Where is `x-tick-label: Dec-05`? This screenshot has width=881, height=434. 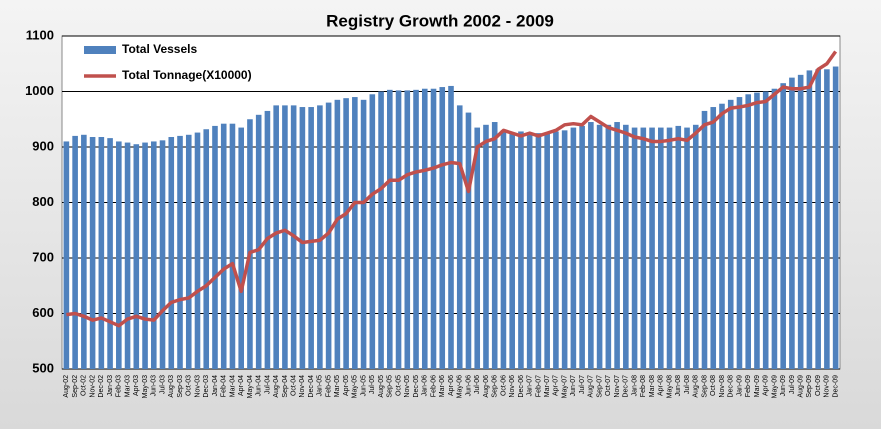 x-tick-label: Dec-05 is located at coordinates (416, 386).